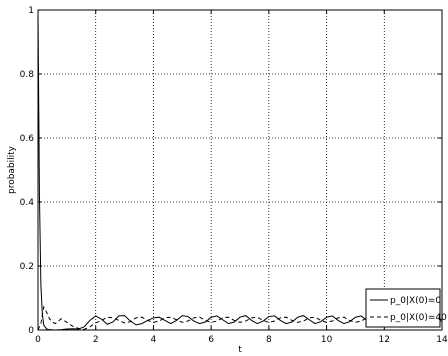  Describe the element at coordinates (269, 340) in the screenshot. I see `x-tick-label: 8` at that location.